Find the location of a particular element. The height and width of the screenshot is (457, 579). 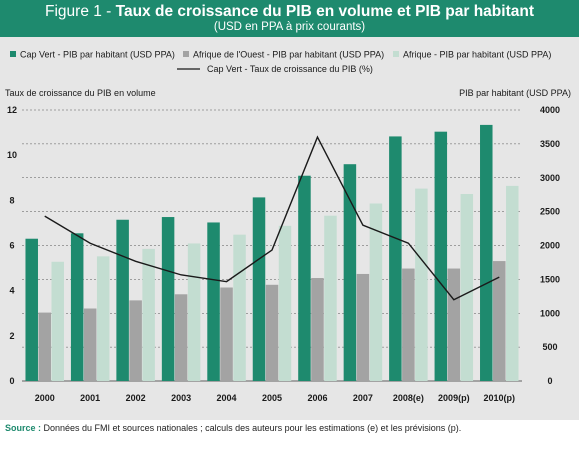

y-tick-right: 2500 is located at coordinates (550, 212).